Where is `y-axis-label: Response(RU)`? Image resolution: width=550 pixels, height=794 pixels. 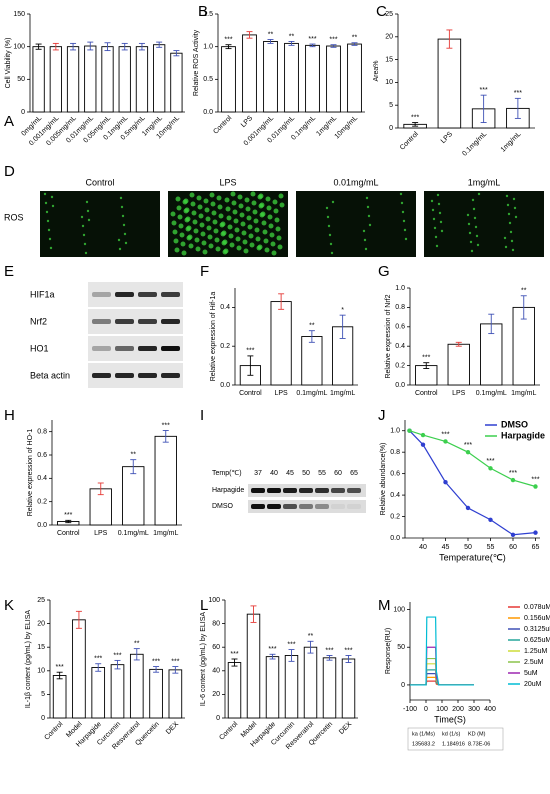 y-axis-label: Response(RU) is located at coordinates (388, 651).